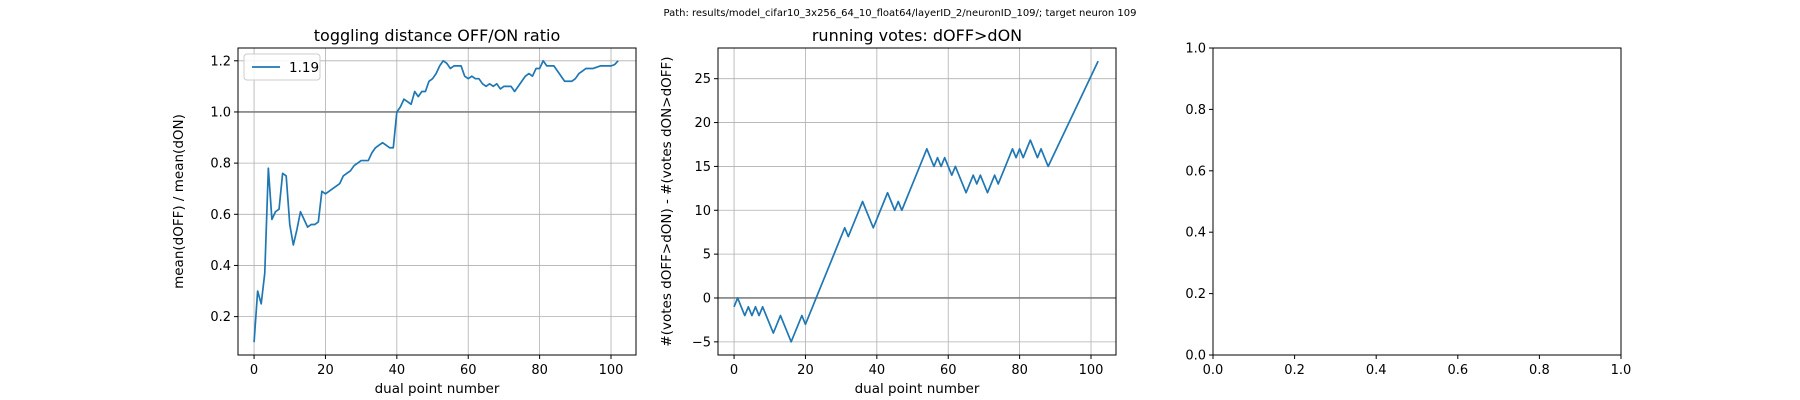 Image resolution: width=1800 pixels, height=400 pixels. Describe the element at coordinates (304, 68) in the screenshot. I see `legend-entry: 1.19` at that location.